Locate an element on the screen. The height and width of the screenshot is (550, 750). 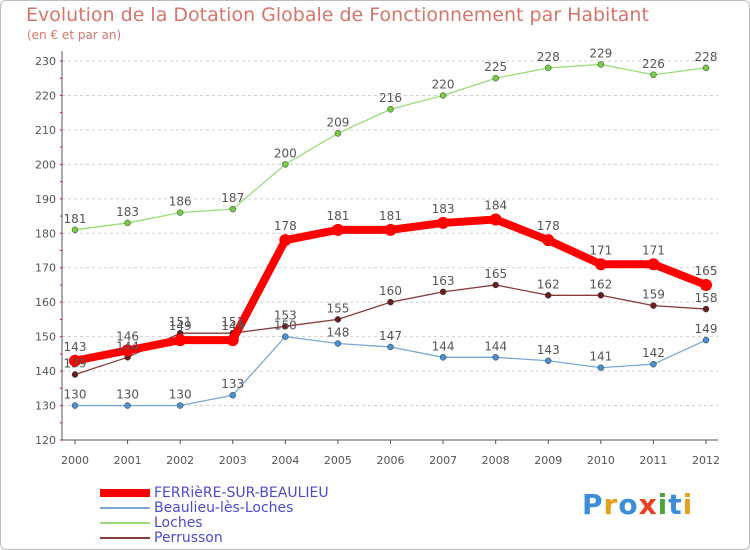
data-label-loches: 229 is located at coordinates (600, 53).